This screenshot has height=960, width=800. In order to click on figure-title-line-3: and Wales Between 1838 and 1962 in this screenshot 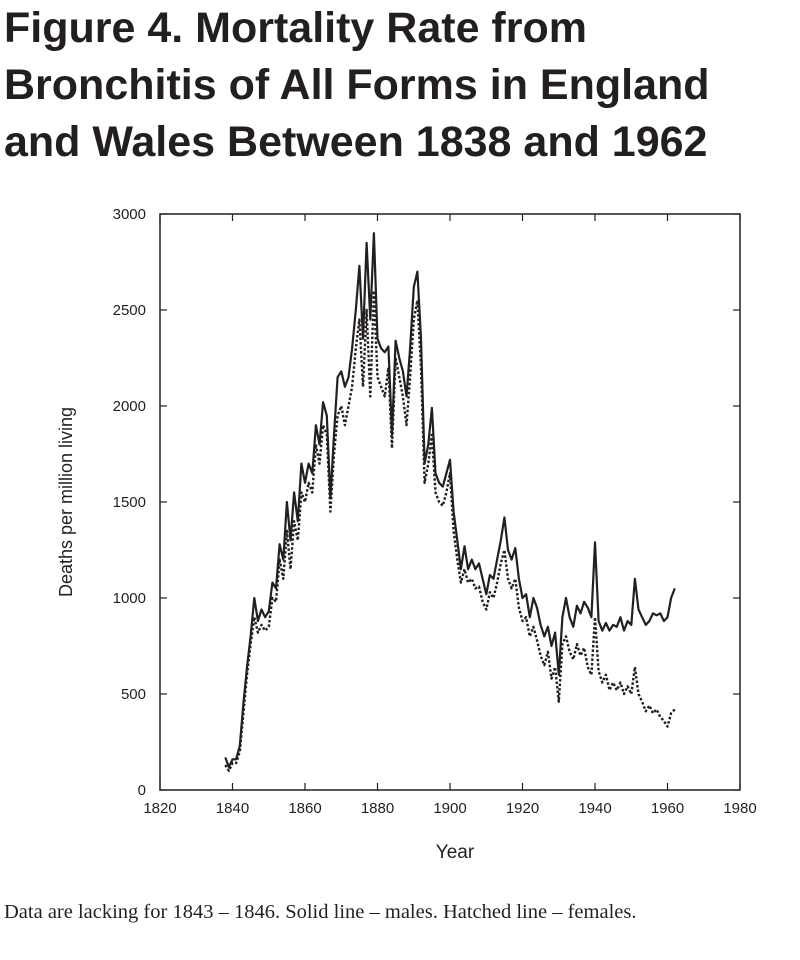, I will do `click(356, 142)`.